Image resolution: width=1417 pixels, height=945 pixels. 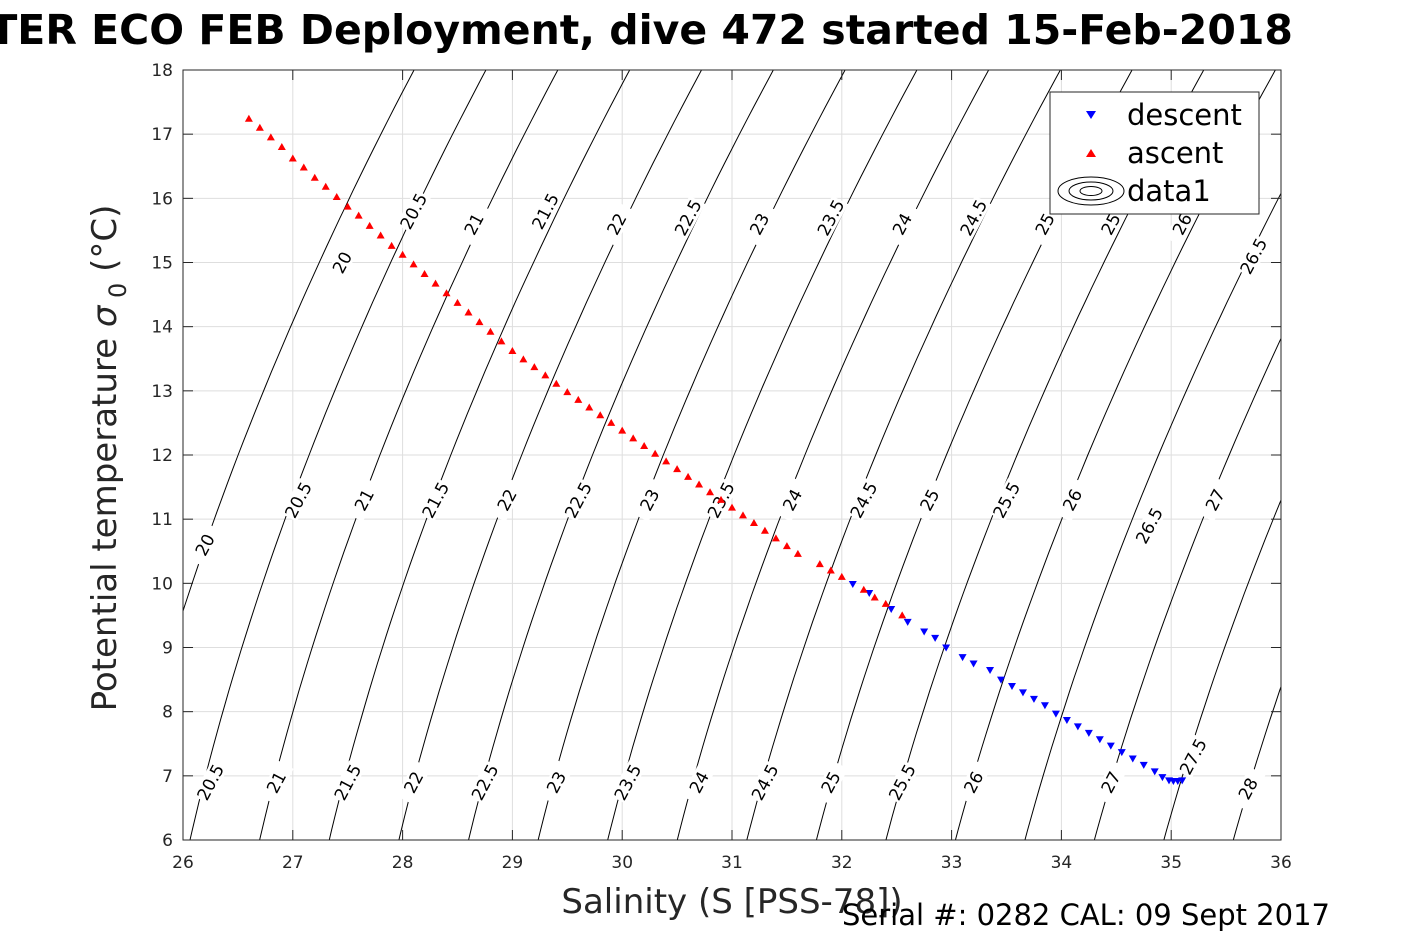 I want to click on x-tick-label: 29, so click(x=513, y=863).